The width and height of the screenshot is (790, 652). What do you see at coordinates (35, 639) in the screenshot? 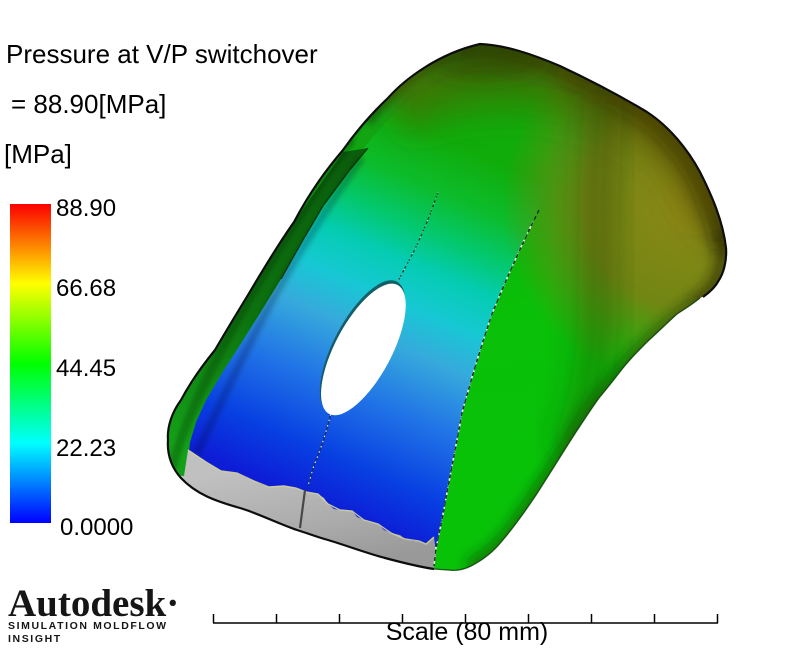
I see `svg-text: INSIGHT` at bounding box center [35, 639].